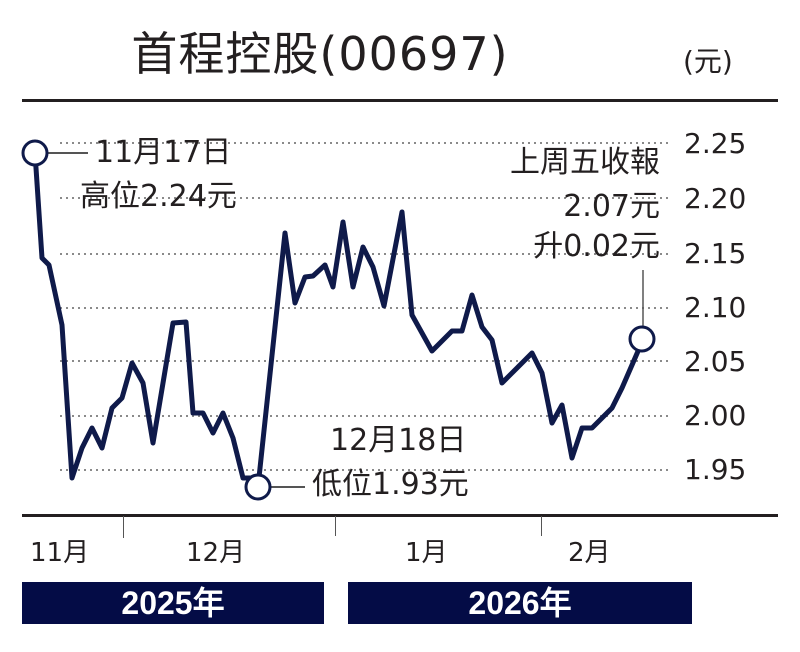  What do you see at coordinates (400, 515) in the screenshot?
I see `x-axis-rule` at bounding box center [400, 515].